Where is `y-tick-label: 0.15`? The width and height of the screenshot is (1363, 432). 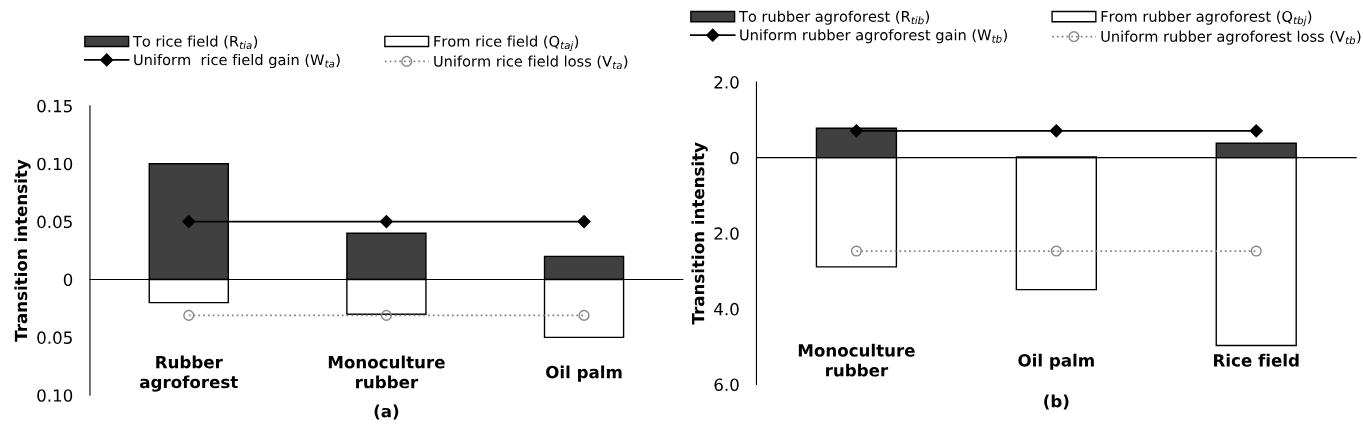
y-tick-label: 0.15 is located at coordinates (54, 106).